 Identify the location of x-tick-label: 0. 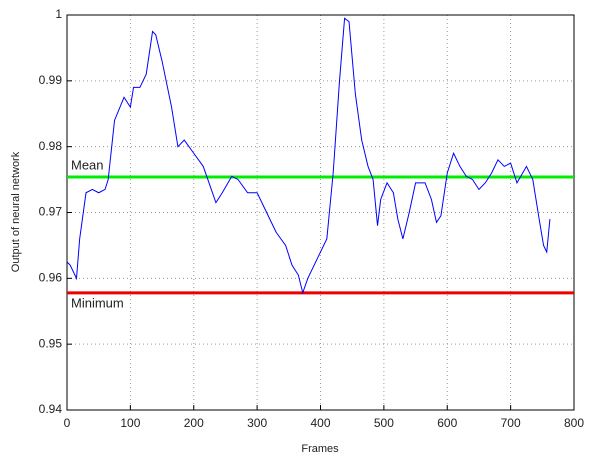
(67, 423).